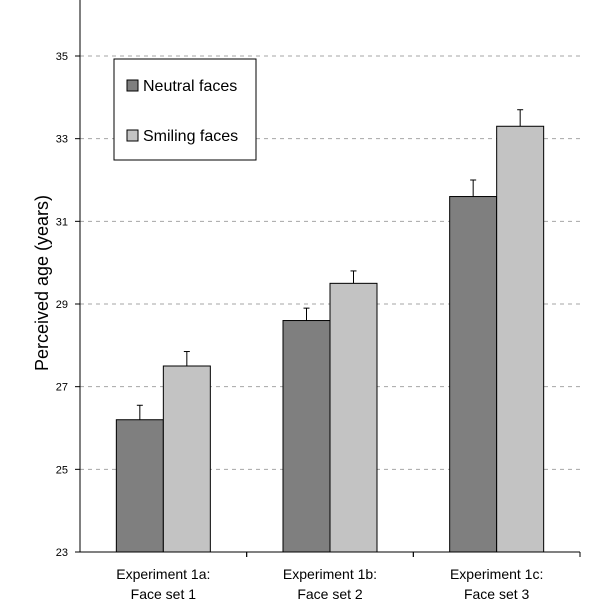 This screenshot has width=596, height=610. What do you see at coordinates (62, 305) in the screenshot?
I see `y-tick-label: 29` at bounding box center [62, 305].